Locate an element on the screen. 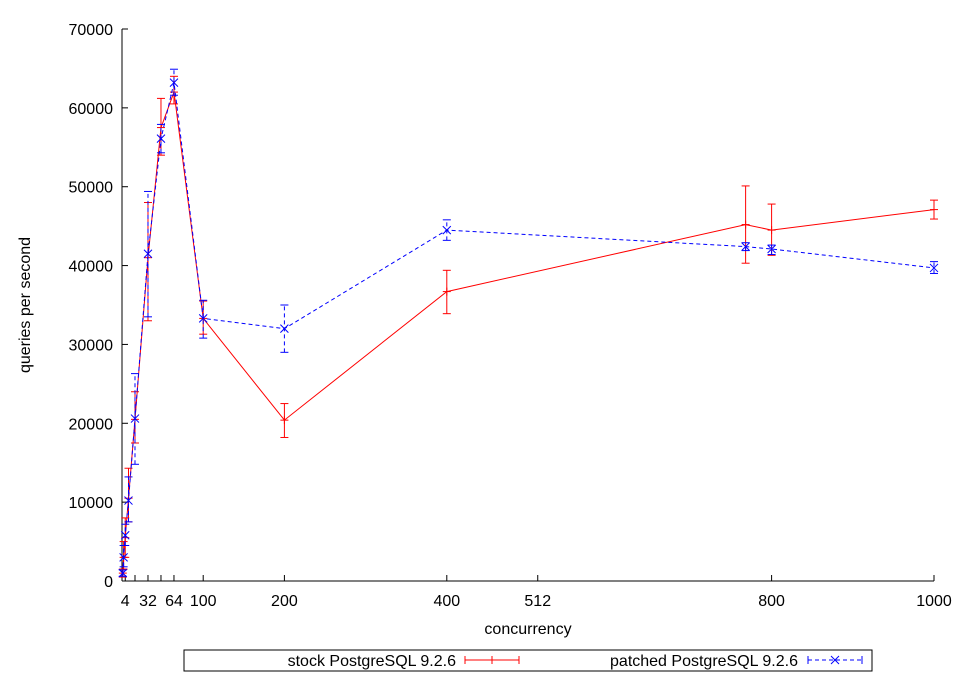 This screenshot has width=968, height=688. y-tick-label: 60000 is located at coordinates (91, 109).